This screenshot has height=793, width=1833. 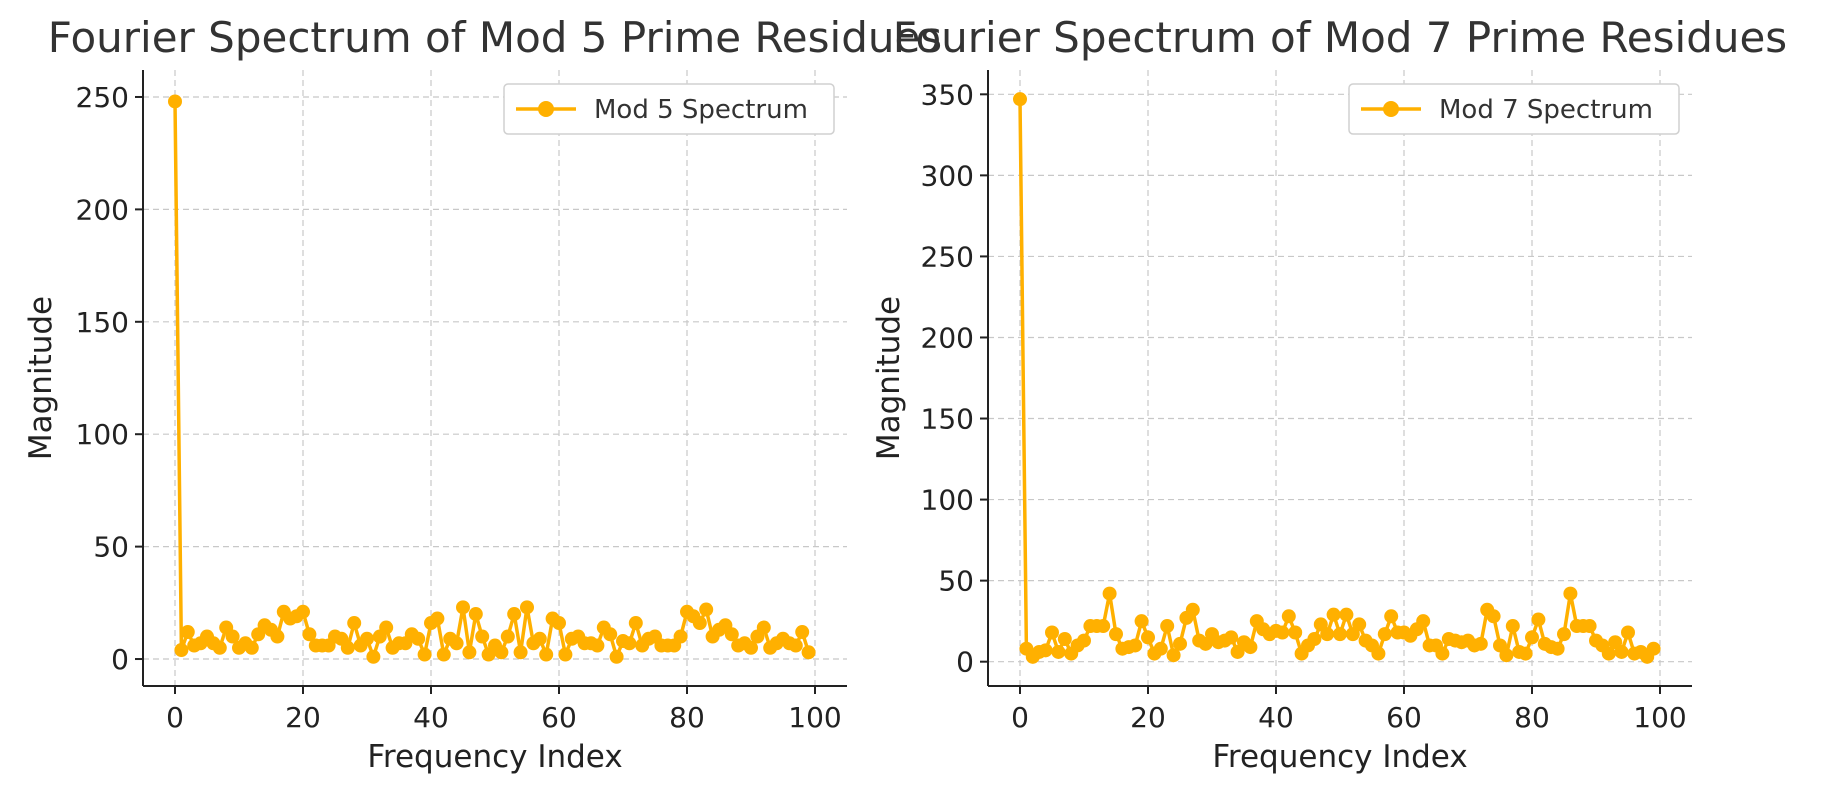 I want to click on mod7-y-tick-label: 300, so click(x=947, y=175).